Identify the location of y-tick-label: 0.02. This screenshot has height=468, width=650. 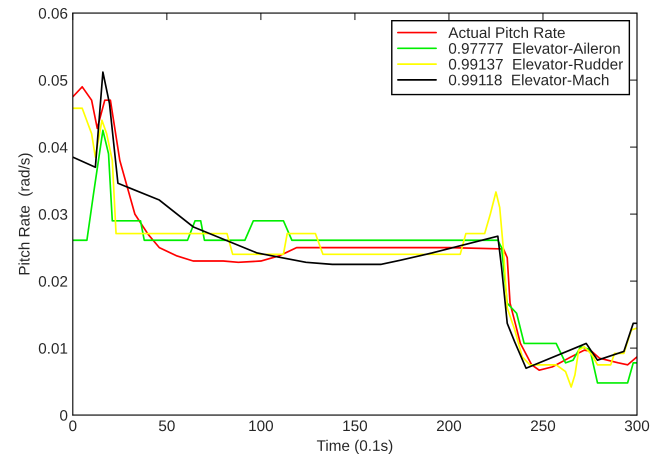
(53, 281).